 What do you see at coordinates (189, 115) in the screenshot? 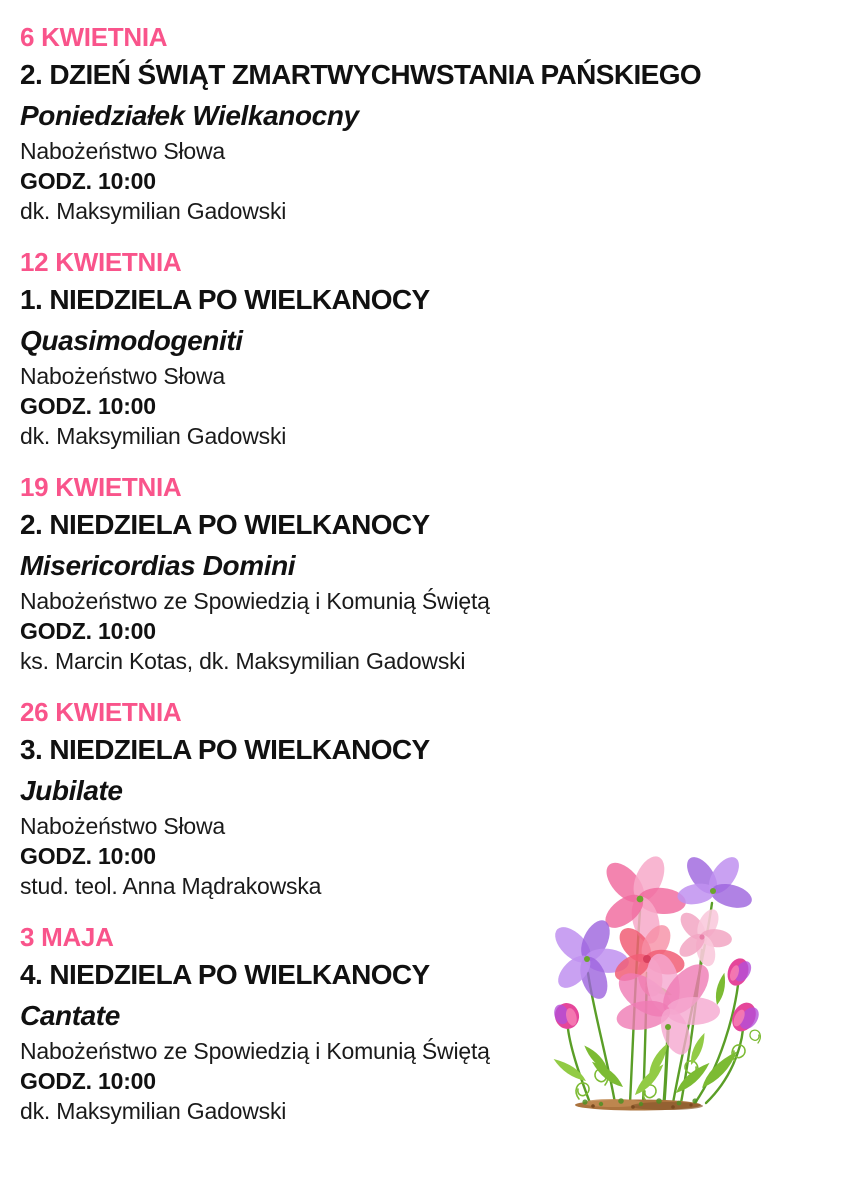
I see `event-latin-name: Poniedziałek Wielkanocny` at bounding box center [189, 115].